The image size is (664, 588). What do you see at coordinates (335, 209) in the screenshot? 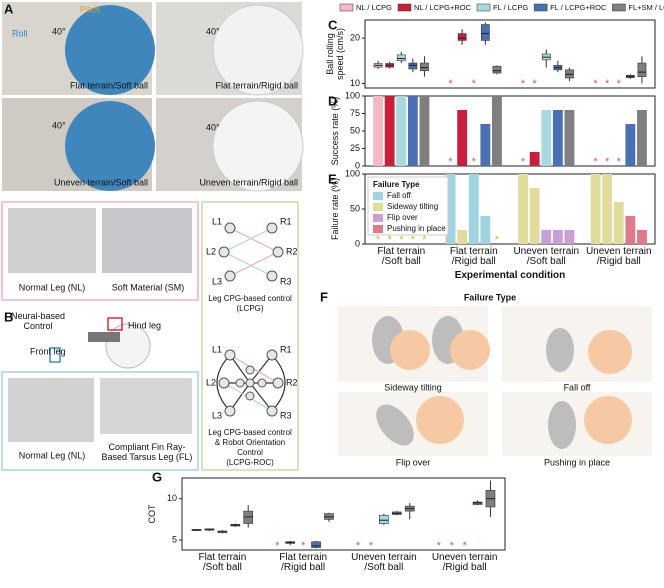
I see `y-axis-label: Failure rate (%)` at bounding box center [335, 209].